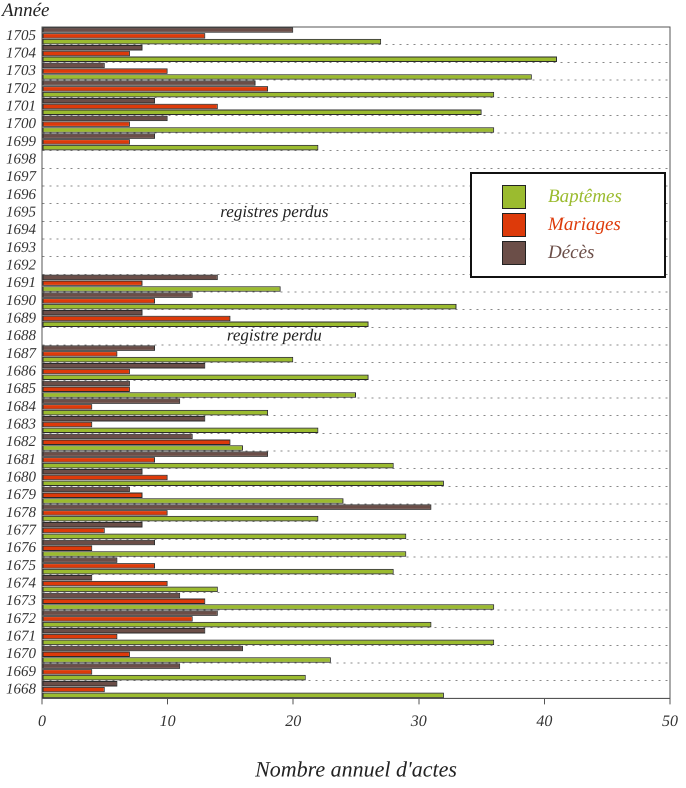 This screenshot has width=686, height=788. What do you see at coordinates (21, 142) in the screenshot?
I see `y-tick-label: 1699` at bounding box center [21, 142].